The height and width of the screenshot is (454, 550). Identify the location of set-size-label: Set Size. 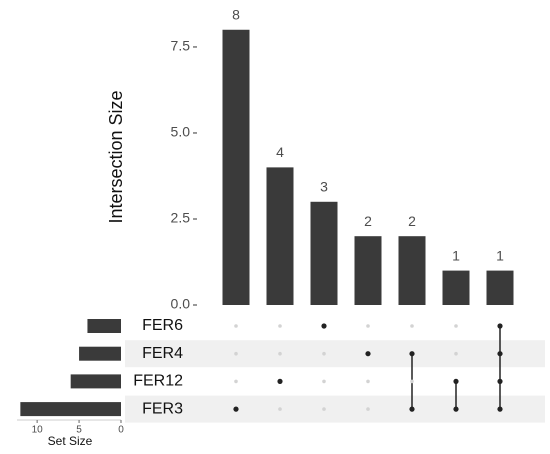
(70, 441).